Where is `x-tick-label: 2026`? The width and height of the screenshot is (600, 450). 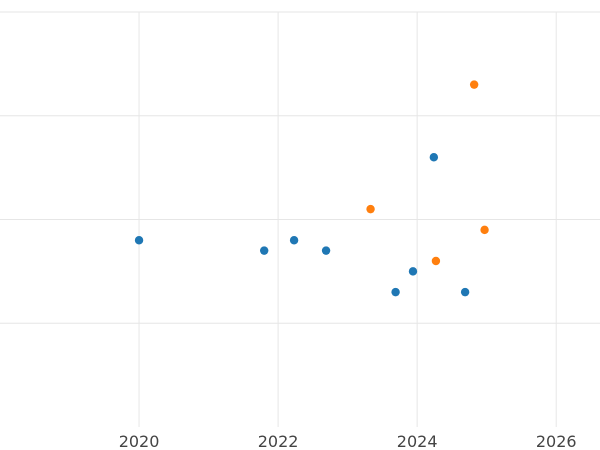 x-tick-label: 2026 is located at coordinates (556, 441).